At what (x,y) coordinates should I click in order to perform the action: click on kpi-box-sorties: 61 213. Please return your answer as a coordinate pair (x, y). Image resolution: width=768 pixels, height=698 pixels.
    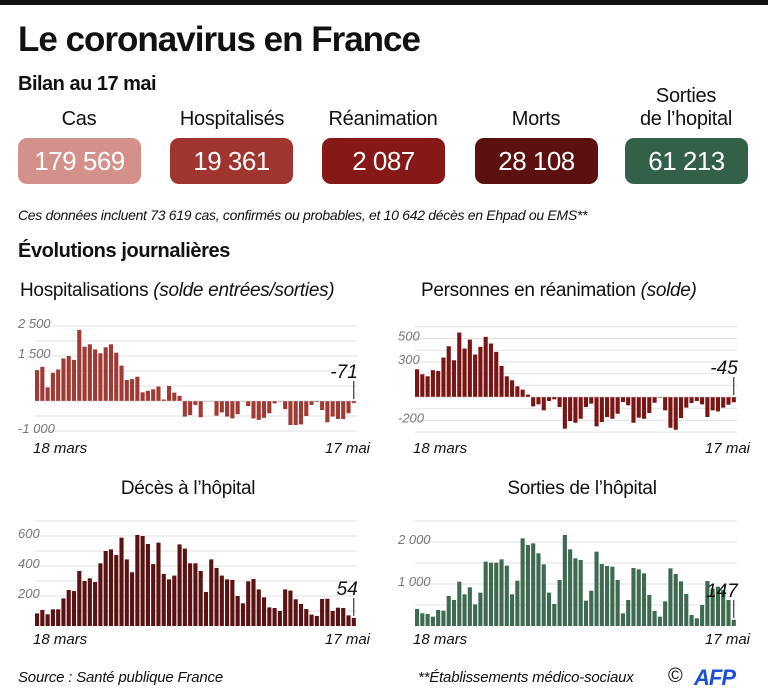
    Looking at the image, I should click on (686, 161).